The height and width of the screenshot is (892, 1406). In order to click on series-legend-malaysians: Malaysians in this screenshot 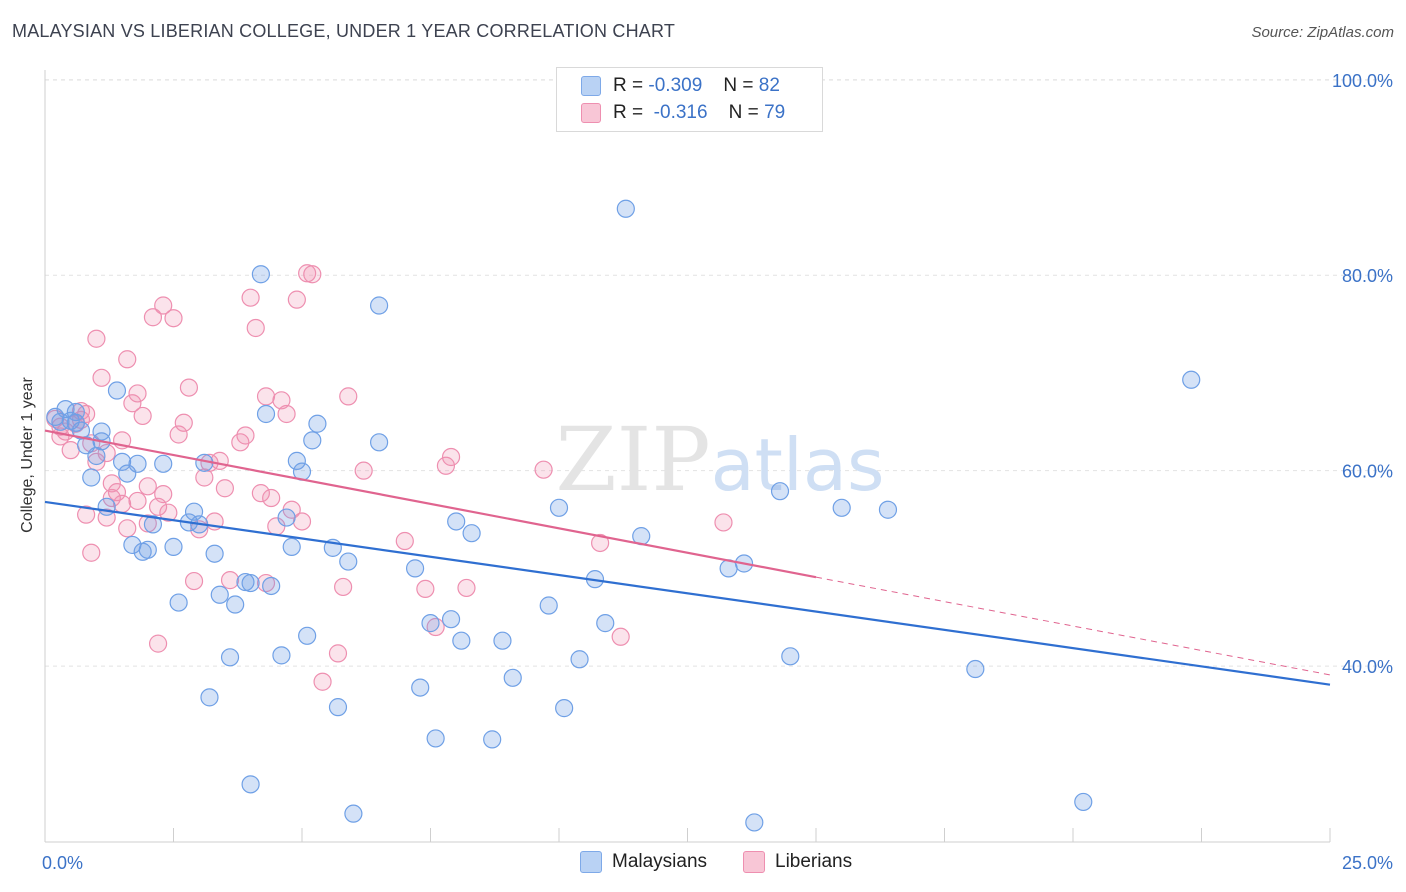, I will do `click(643, 862)`.